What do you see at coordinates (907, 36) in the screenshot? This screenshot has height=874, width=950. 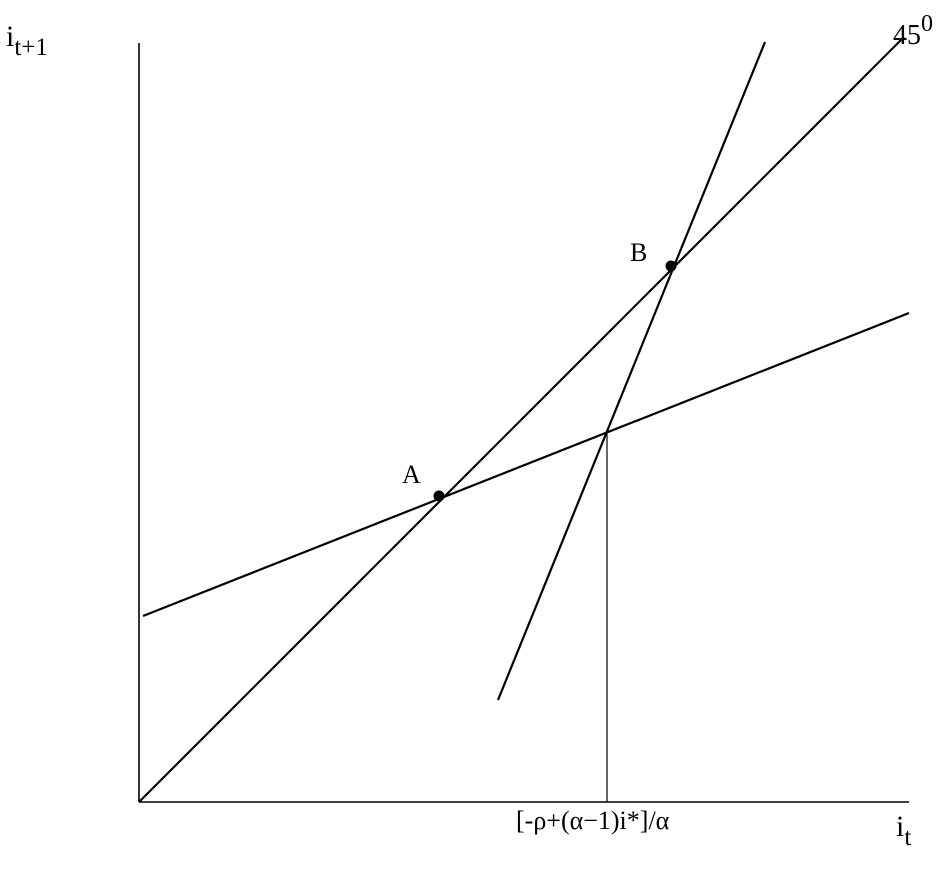 I see `diagonal-label-base: 45` at bounding box center [907, 36].